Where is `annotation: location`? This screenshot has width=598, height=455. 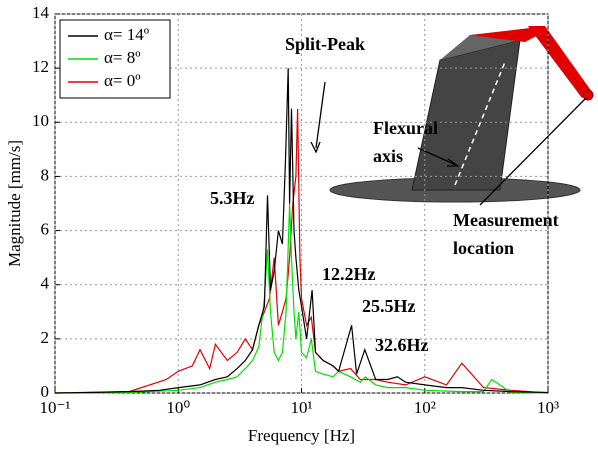 annotation: location is located at coordinates (483, 248).